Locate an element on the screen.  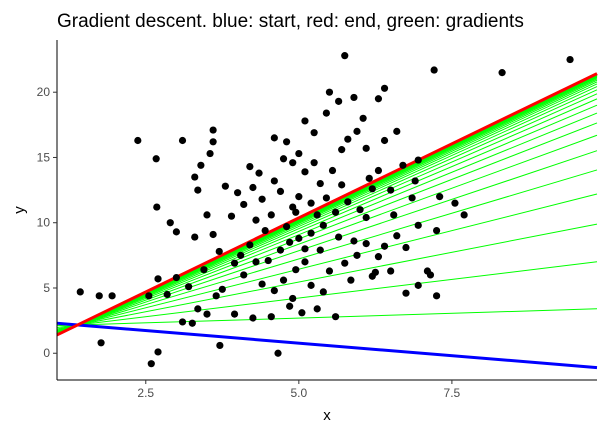
x-tick-label: 5.0 is located at coordinates (298, 393).